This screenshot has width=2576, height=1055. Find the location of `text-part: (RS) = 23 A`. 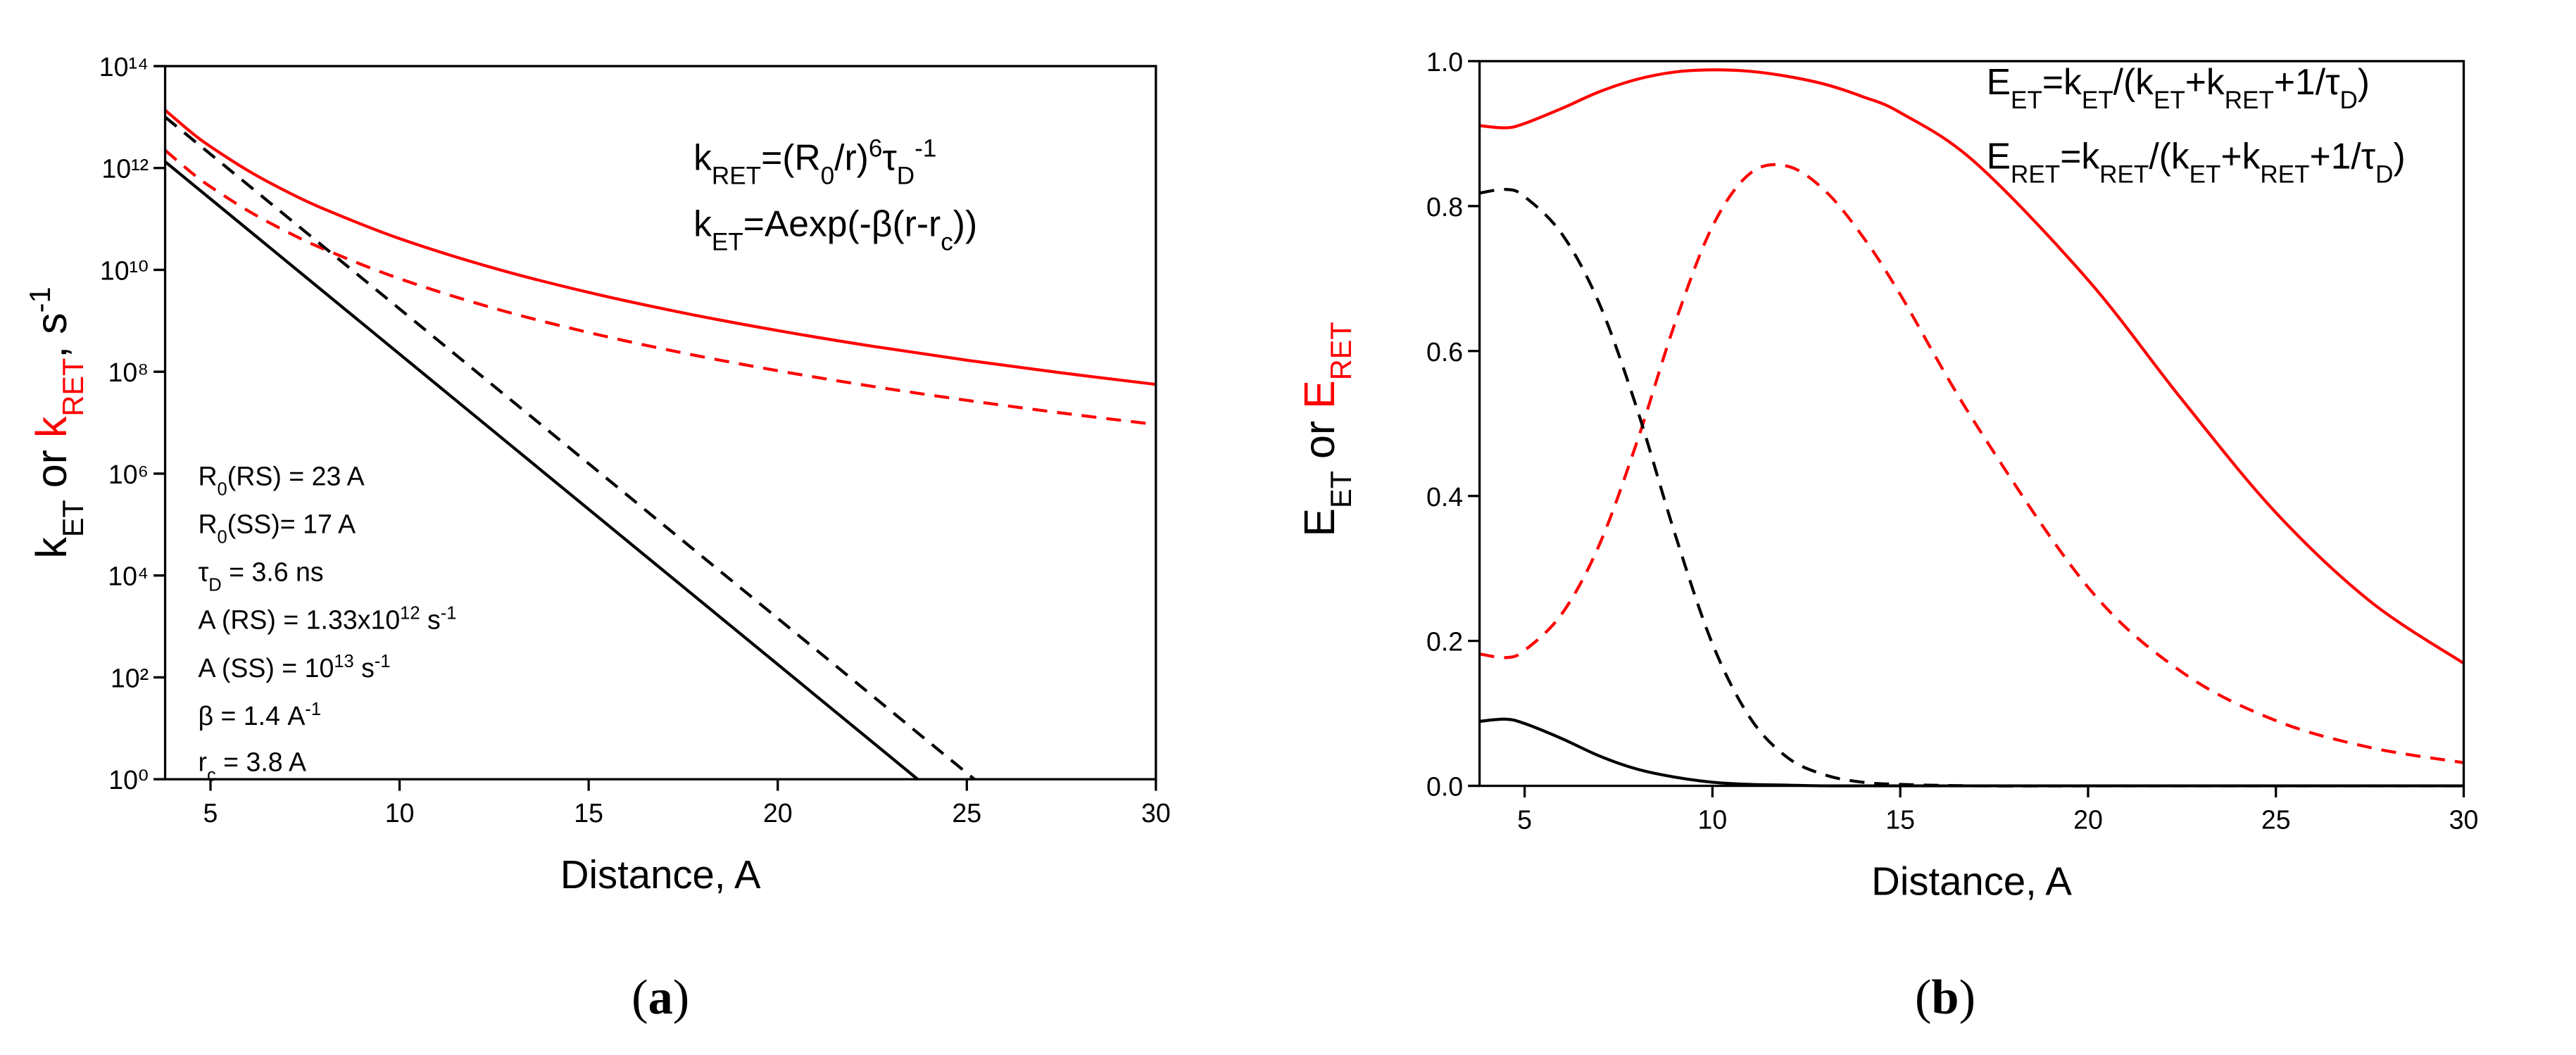

text-part: (RS) = 23 A is located at coordinates (296, 476).